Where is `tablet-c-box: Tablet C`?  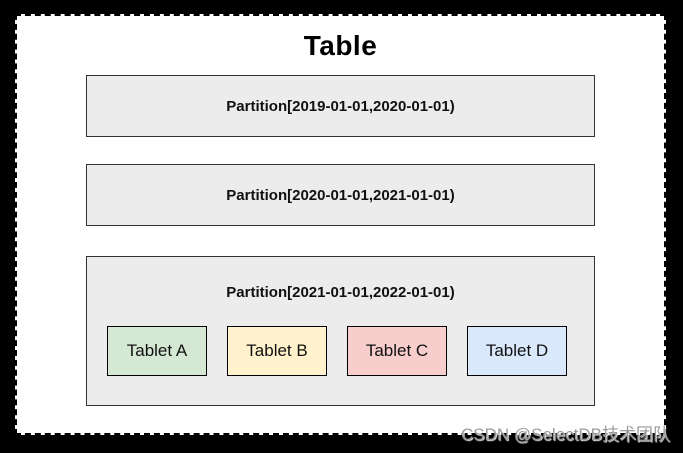 tablet-c-box: Tablet C is located at coordinates (397, 351).